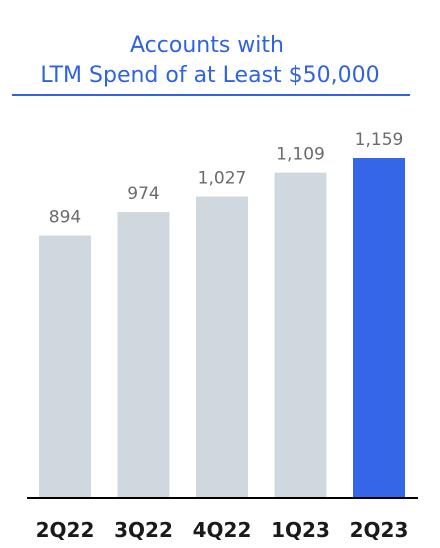  Describe the element at coordinates (143, 194) in the screenshot. I see `value-label-3q22: 974` at that location.